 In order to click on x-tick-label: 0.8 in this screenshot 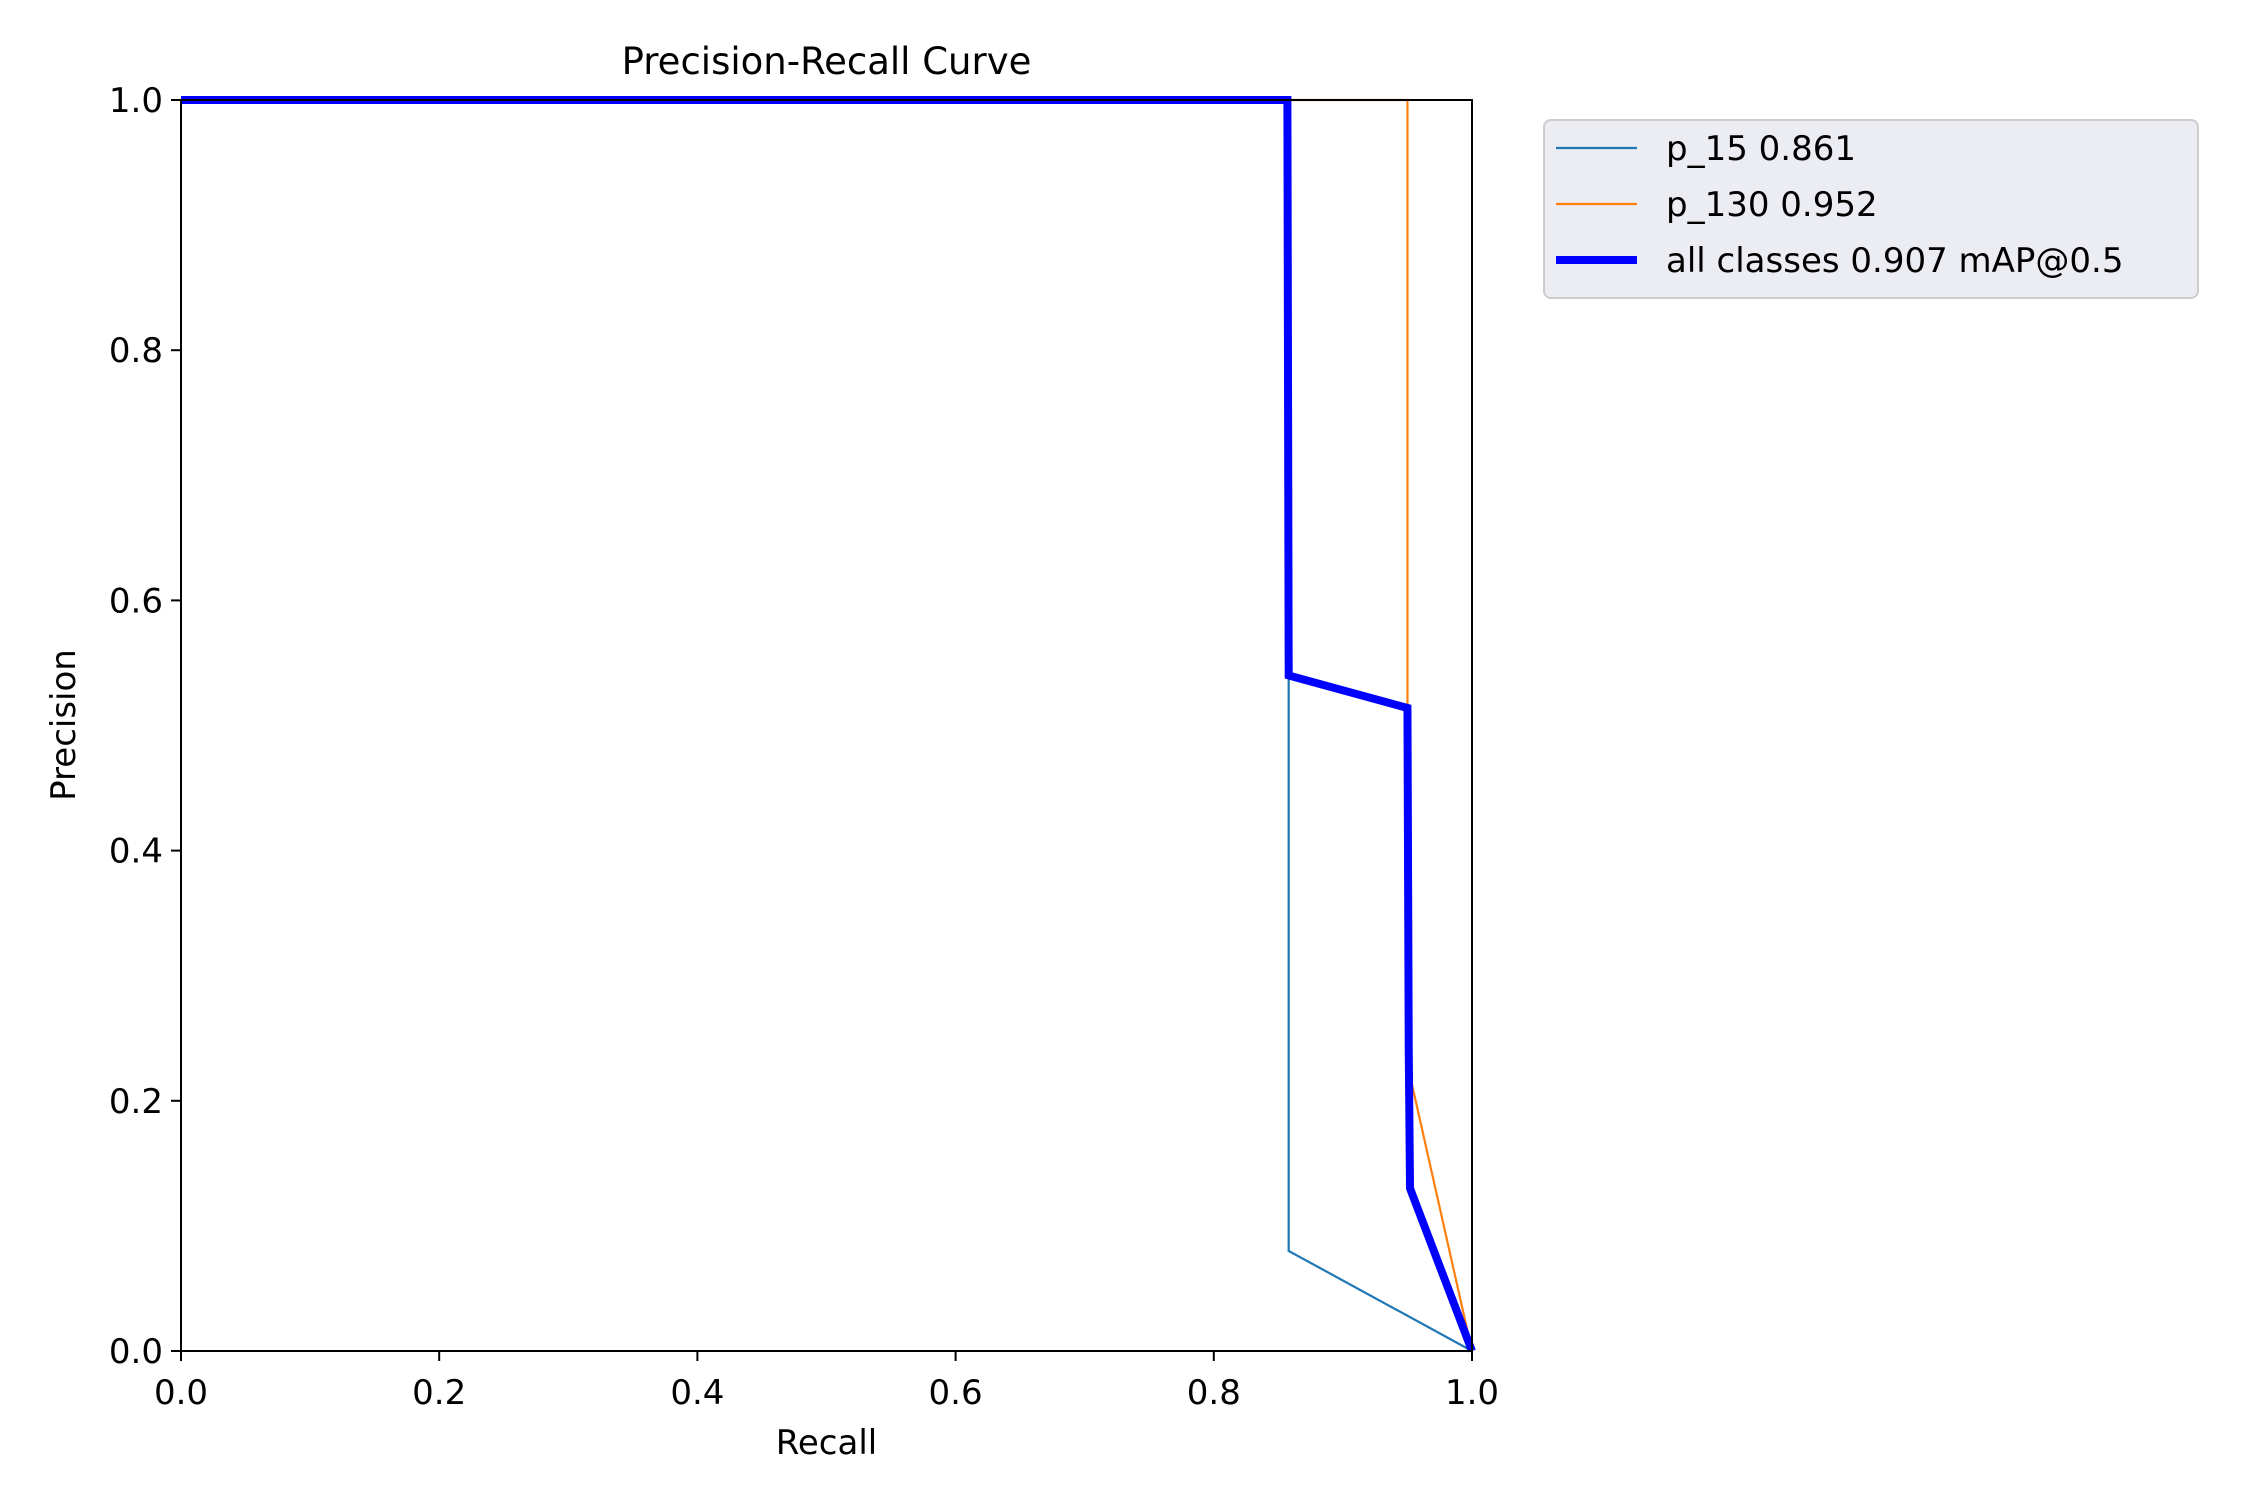, I will do `click(1214, 1393)`.